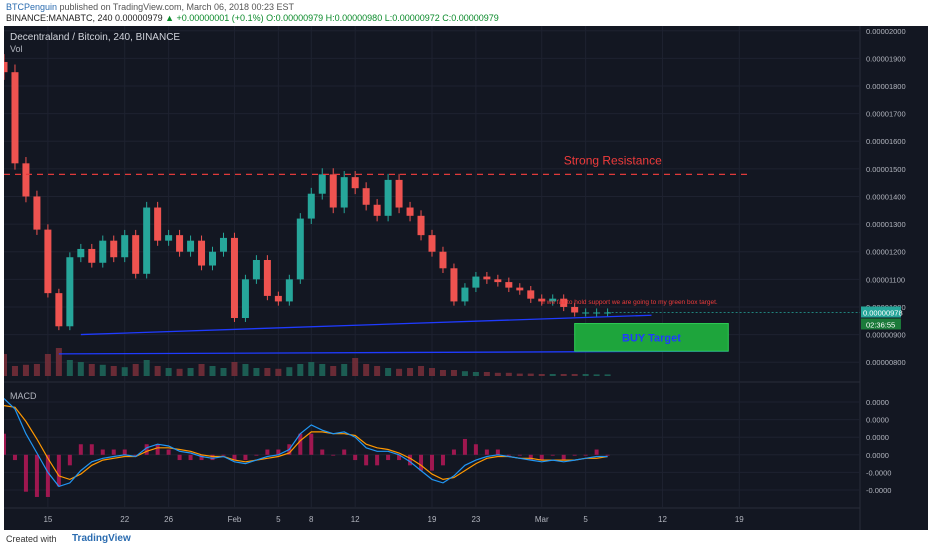 Image resolution: width=932 pixels, height=550 pixels. Describe the element at coordinates (881, 312) in the screenshot. I see `last-price-tag` at that location.